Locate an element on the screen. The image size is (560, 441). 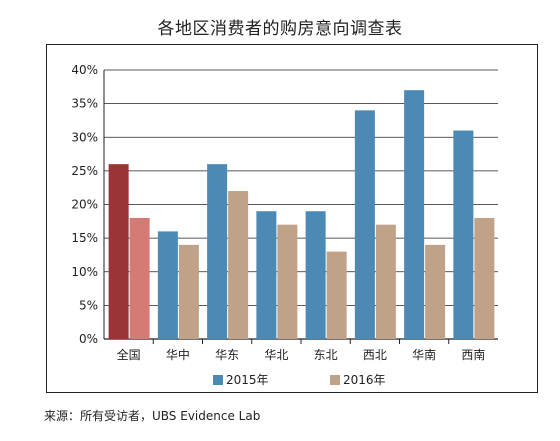
legend-label: 2015年 is located at coordinates (247, 380).